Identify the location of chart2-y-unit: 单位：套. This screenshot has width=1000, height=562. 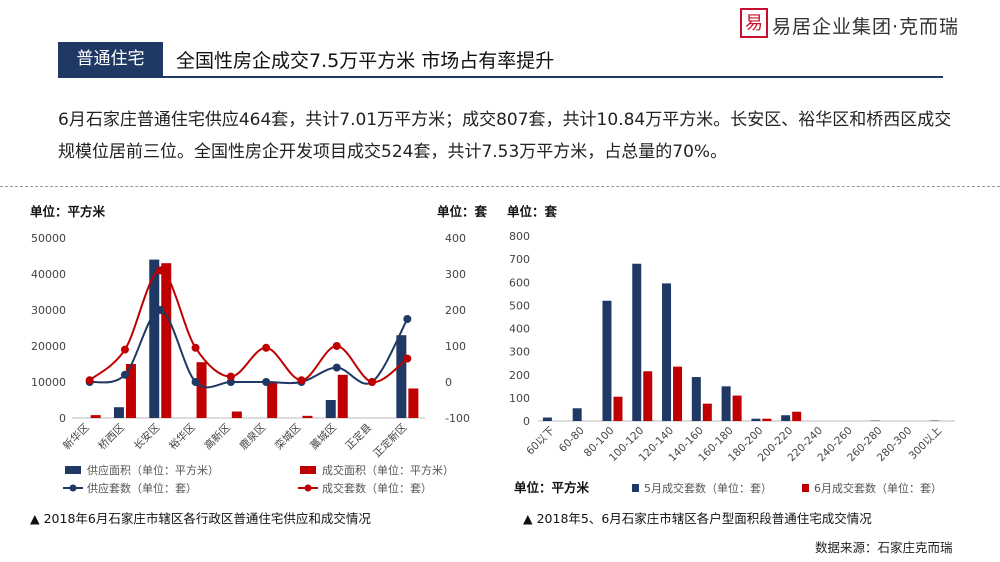
(532, 211).